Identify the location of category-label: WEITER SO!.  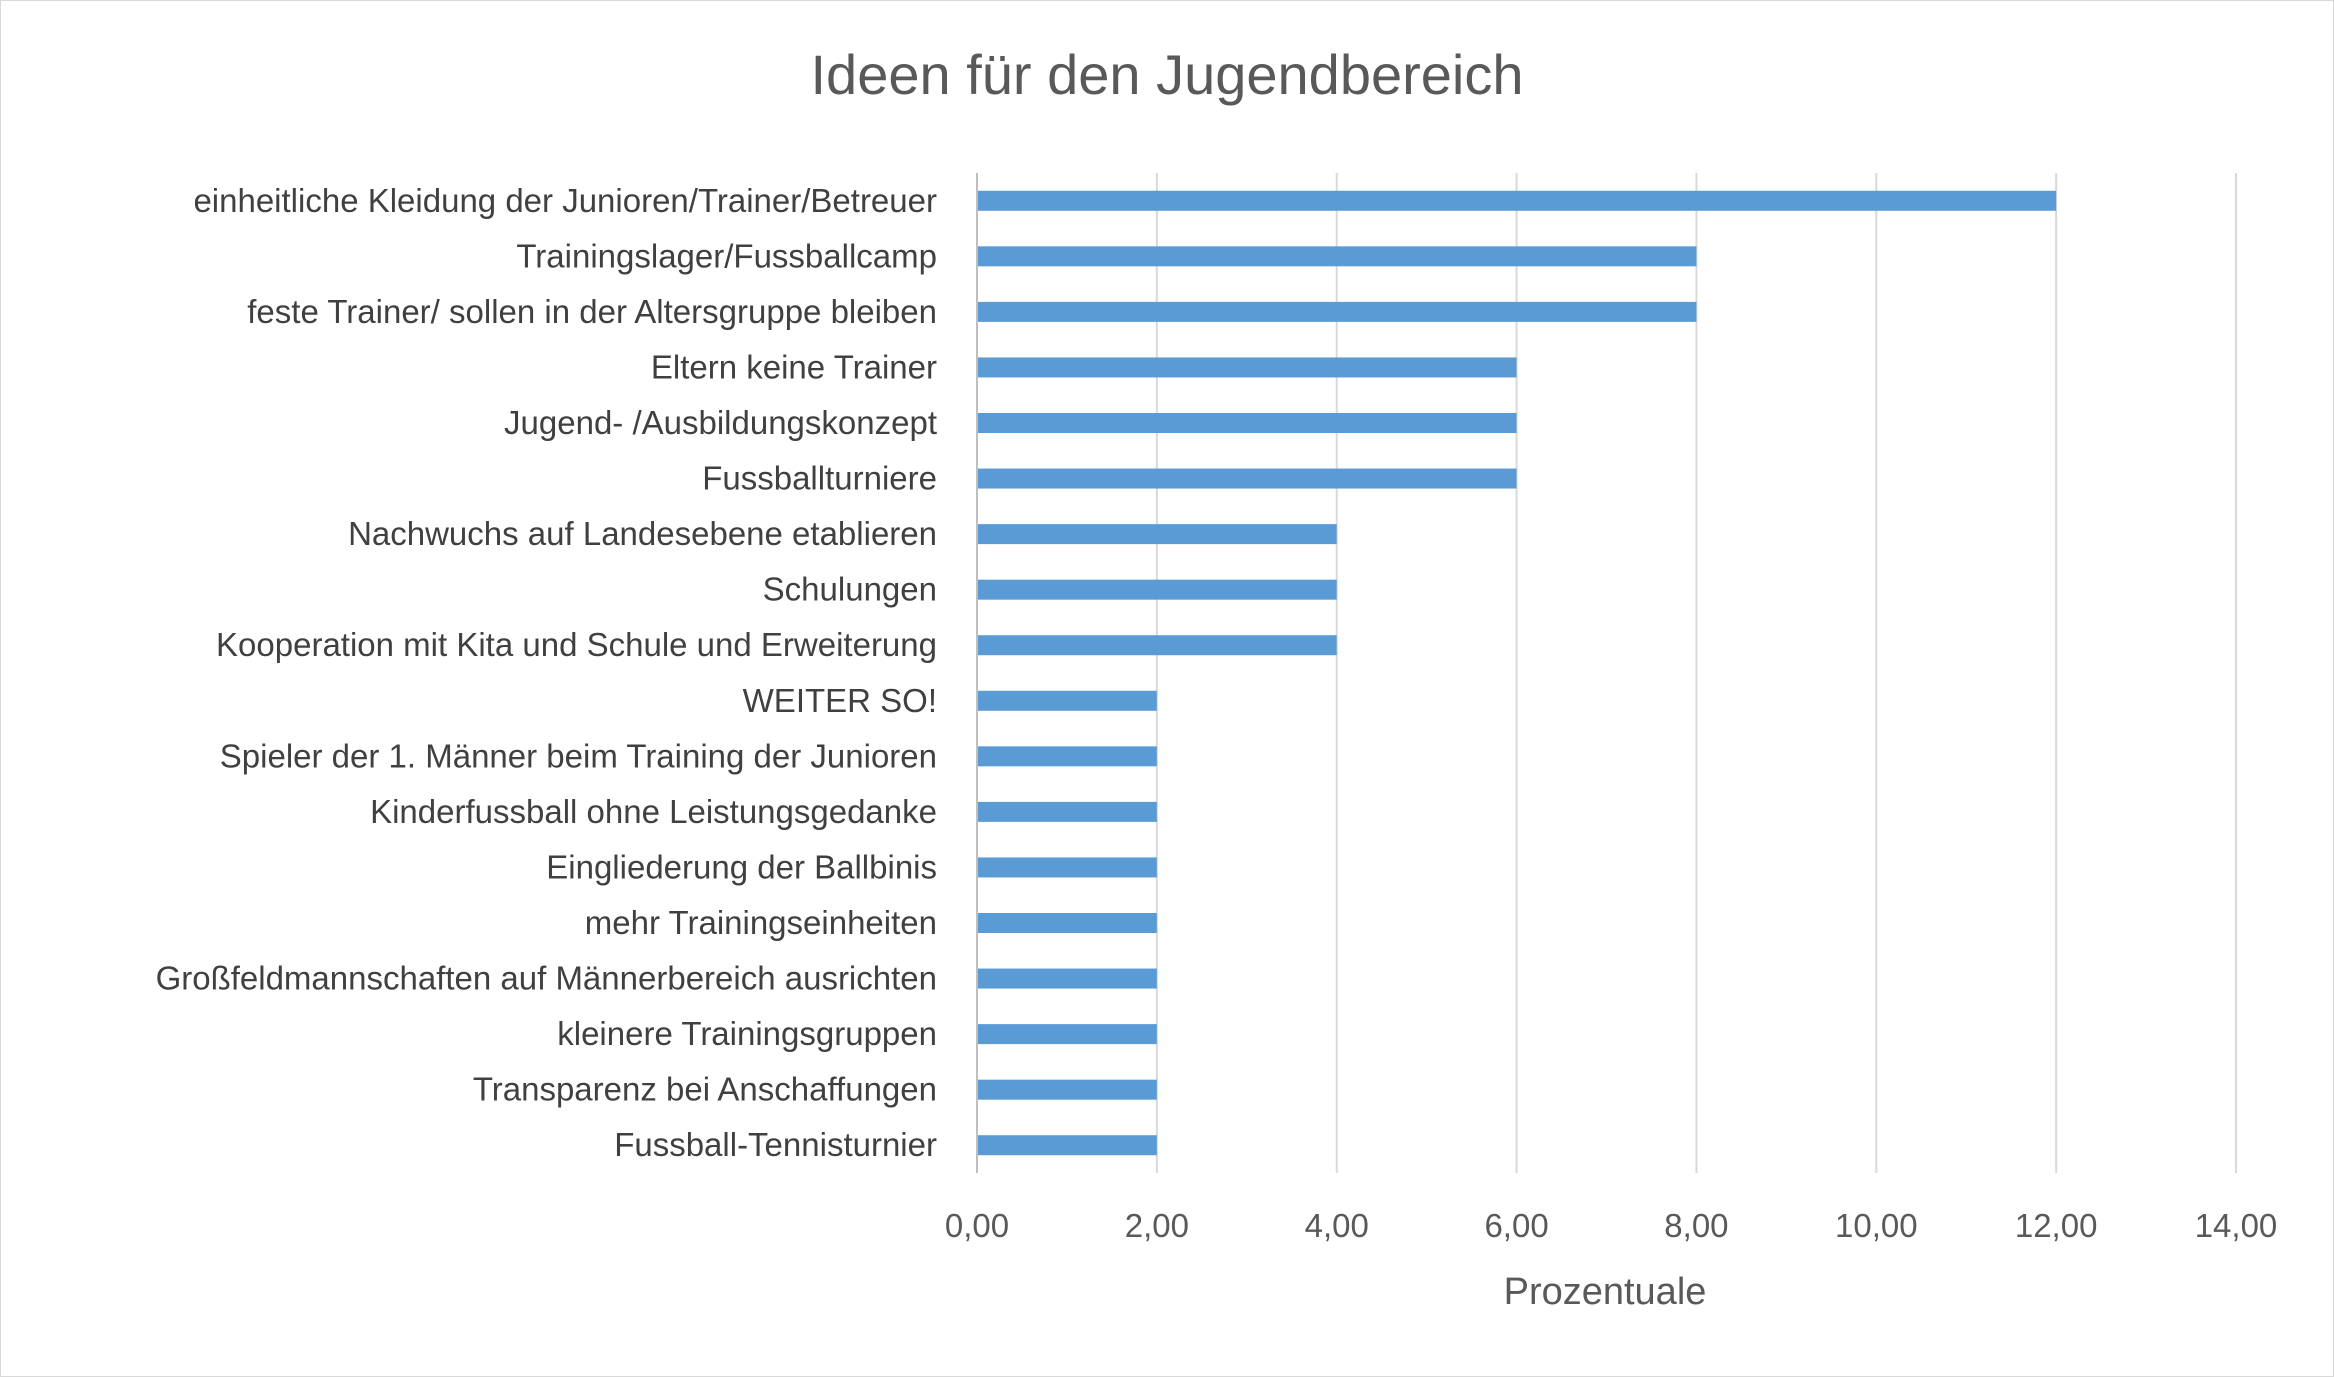
(840, 700).